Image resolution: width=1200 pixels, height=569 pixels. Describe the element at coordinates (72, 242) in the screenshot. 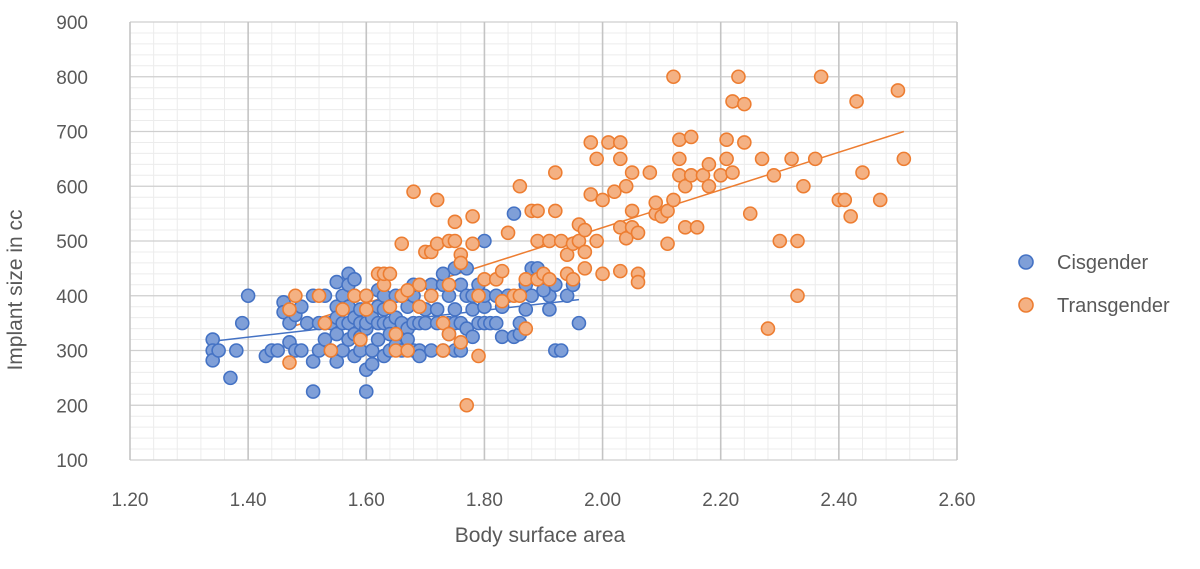

I see `y-axis-ticks: 100 200 300 400 500 600 700 800 900` at that location.